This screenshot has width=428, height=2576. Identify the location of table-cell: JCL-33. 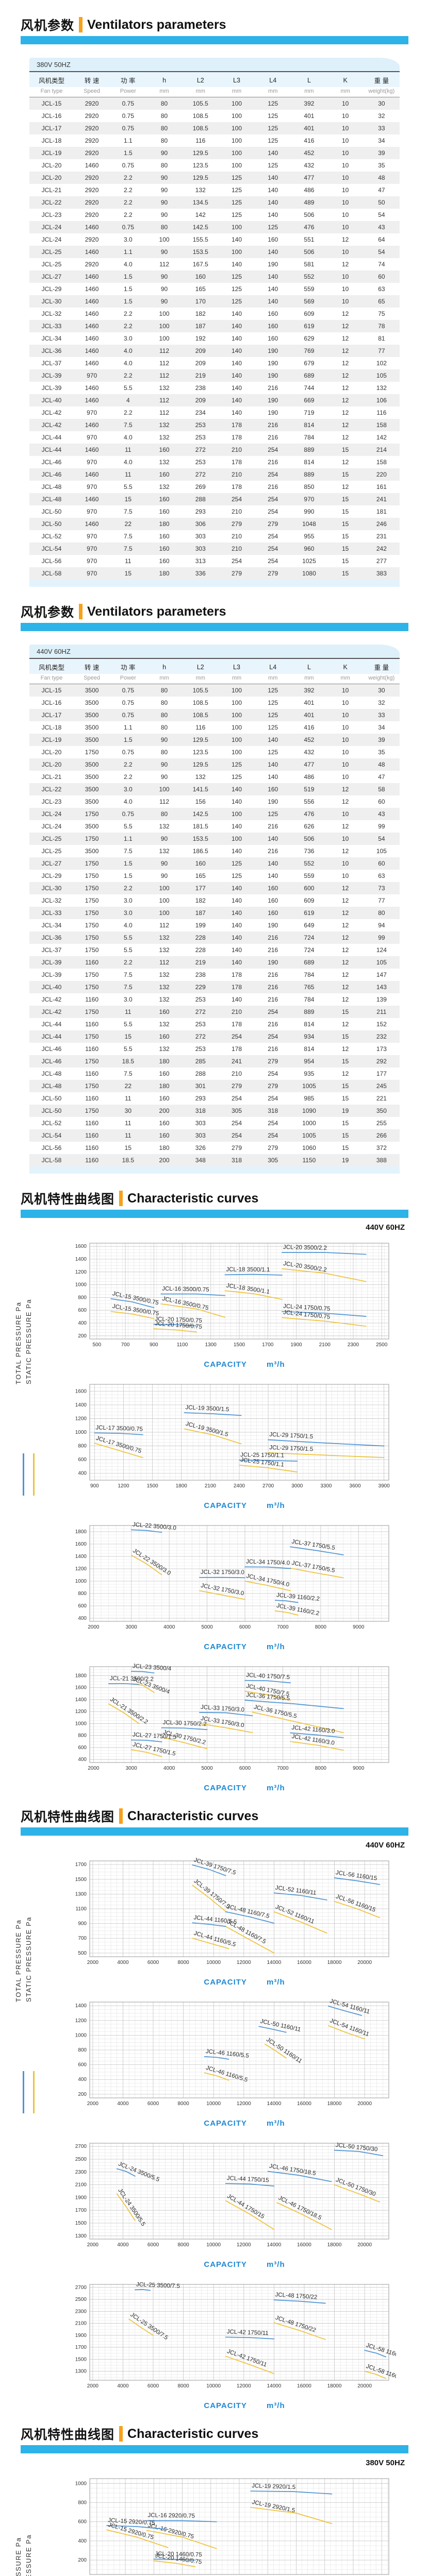
(52, 913).